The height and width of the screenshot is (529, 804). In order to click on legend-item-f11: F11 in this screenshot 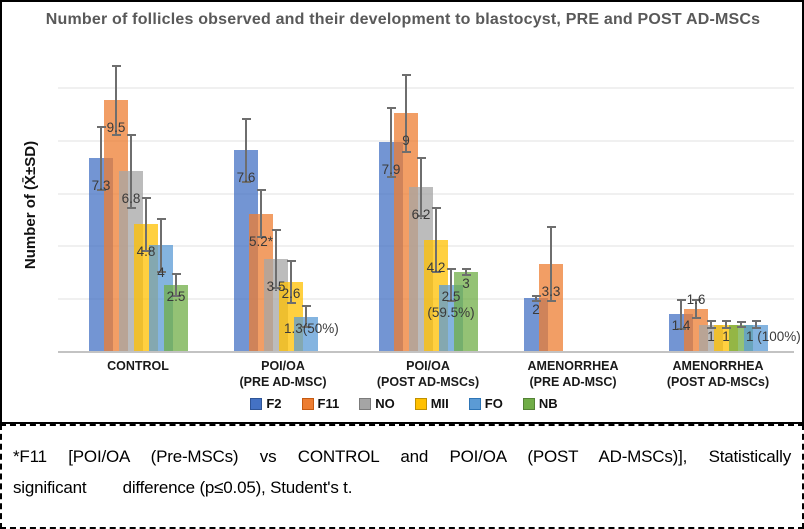, I will do `click(320, 403)`.